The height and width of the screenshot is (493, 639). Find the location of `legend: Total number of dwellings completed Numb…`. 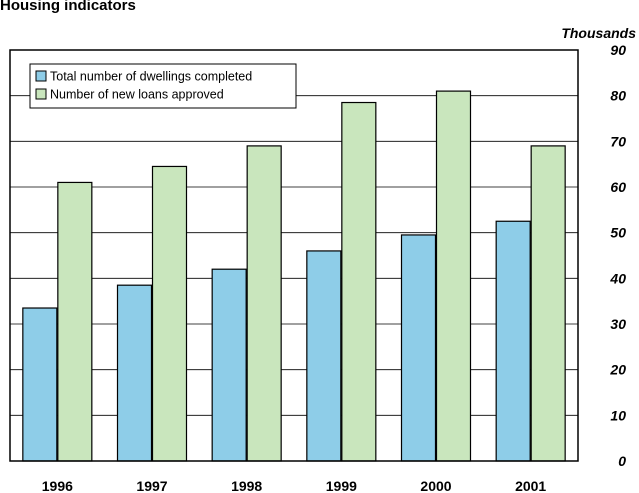

legend: Total number of dwellings completed Numb… is located at coordinates (163, 86).